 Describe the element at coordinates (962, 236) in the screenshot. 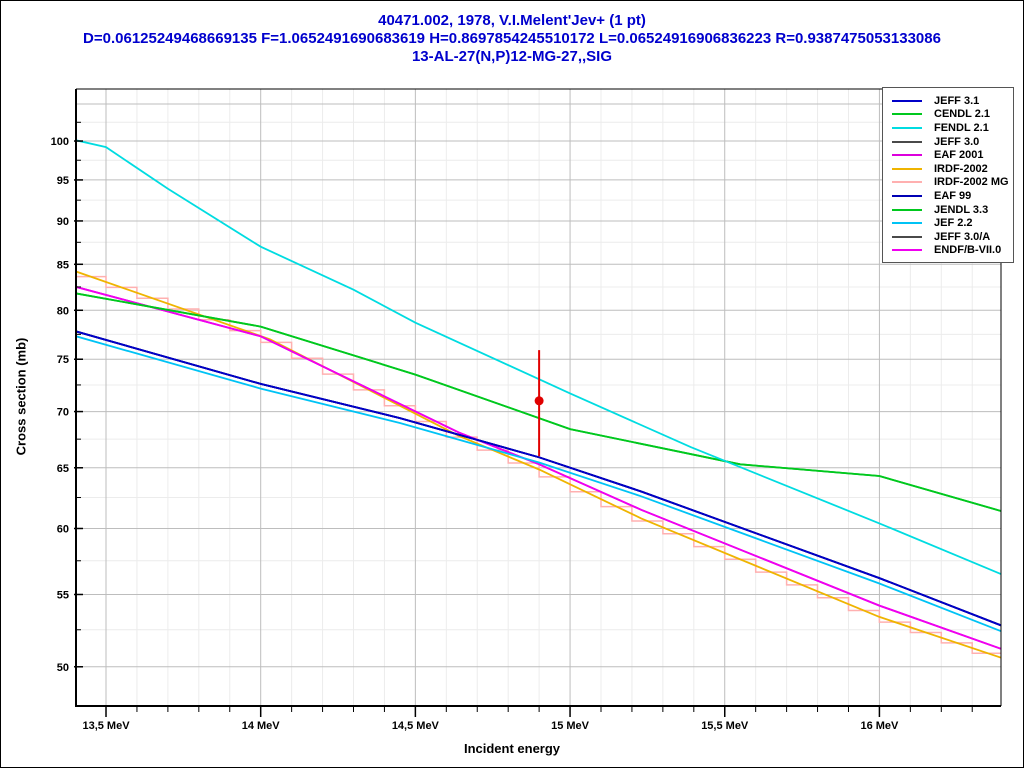

I see `legend-item-label: JEFF 3.0/A` at that location.